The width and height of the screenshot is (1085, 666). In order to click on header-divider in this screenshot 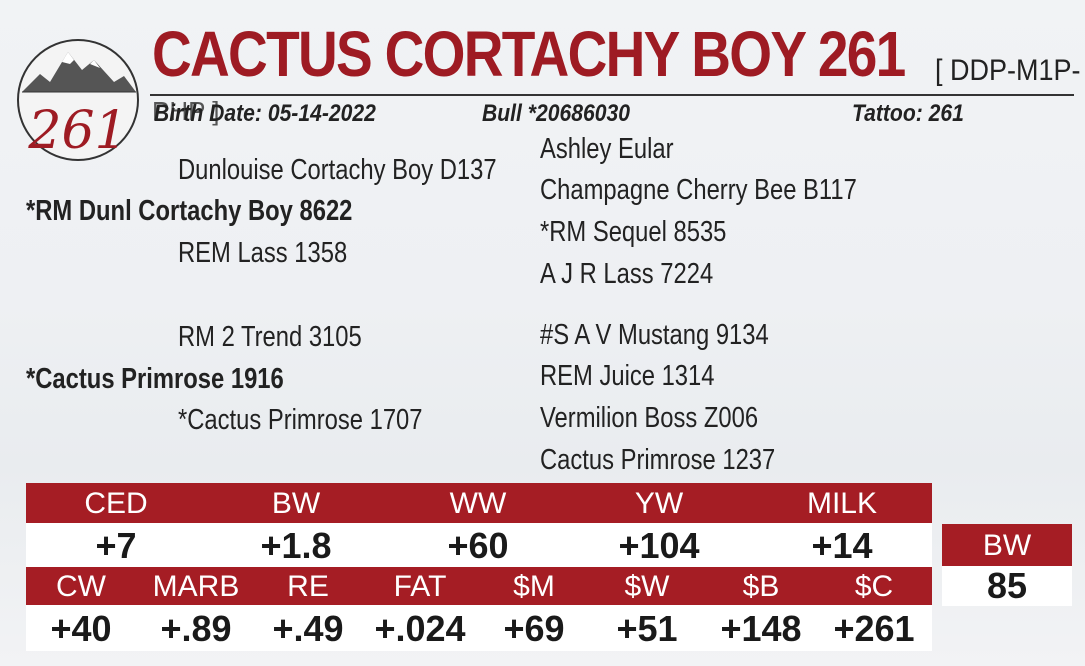, I will do `click(612, 95)`.